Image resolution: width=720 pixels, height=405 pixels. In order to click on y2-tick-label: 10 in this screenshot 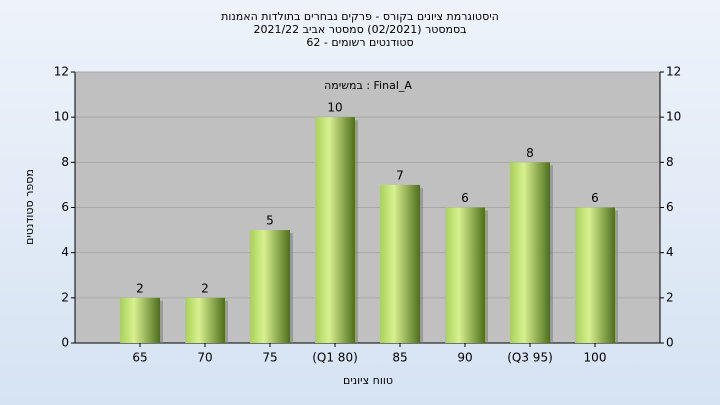, I will do `click(673, 117)`.